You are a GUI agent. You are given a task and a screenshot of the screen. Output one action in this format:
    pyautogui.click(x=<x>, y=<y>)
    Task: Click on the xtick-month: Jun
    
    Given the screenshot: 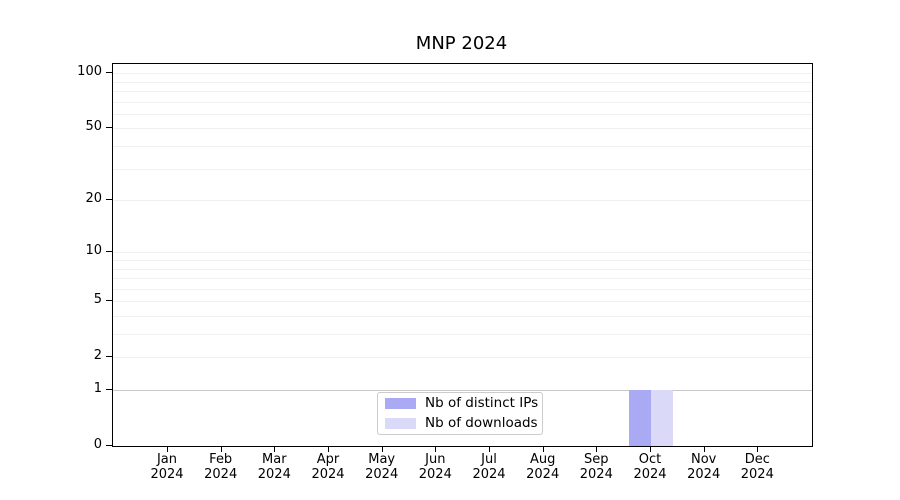 What is the action you would take?
    pyautogui.click(x=435, y=459)
    